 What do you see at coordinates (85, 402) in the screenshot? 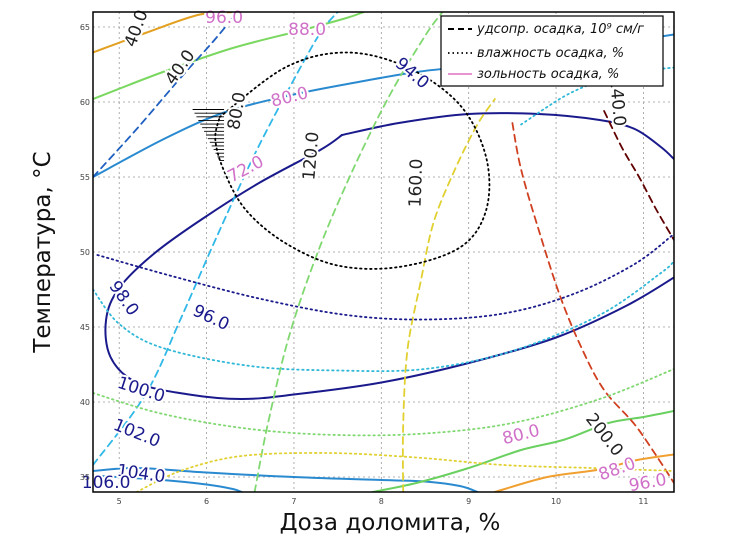
I see `y-tick-label: 40` at bounding box center [85, 402].